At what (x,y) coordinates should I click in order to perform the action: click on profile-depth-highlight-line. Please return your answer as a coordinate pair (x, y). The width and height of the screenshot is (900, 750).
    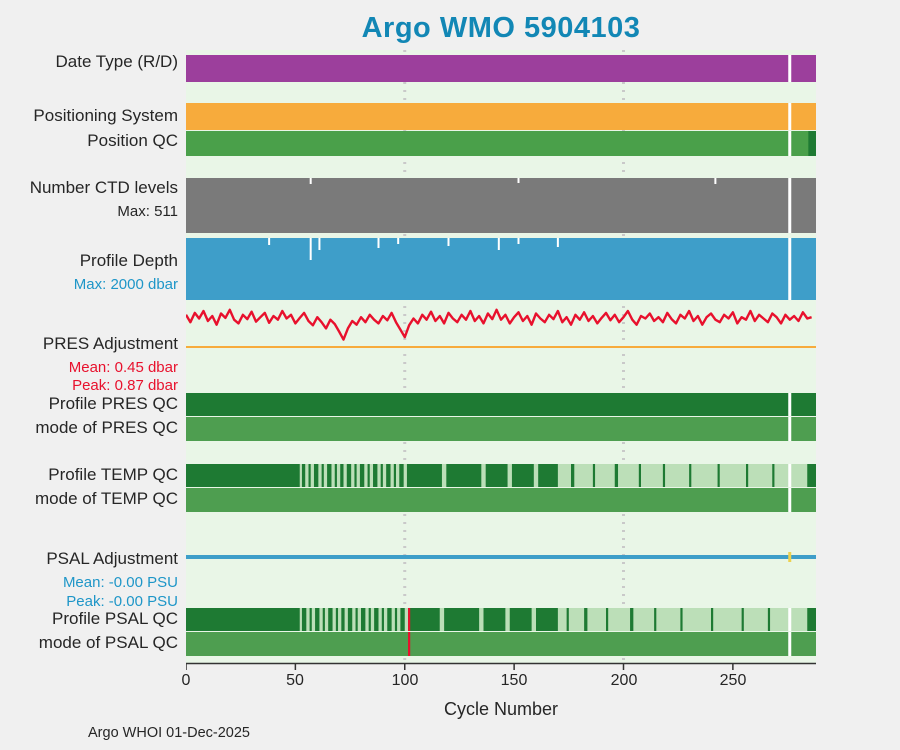
    Looking at the image, I should click on (790, 269).